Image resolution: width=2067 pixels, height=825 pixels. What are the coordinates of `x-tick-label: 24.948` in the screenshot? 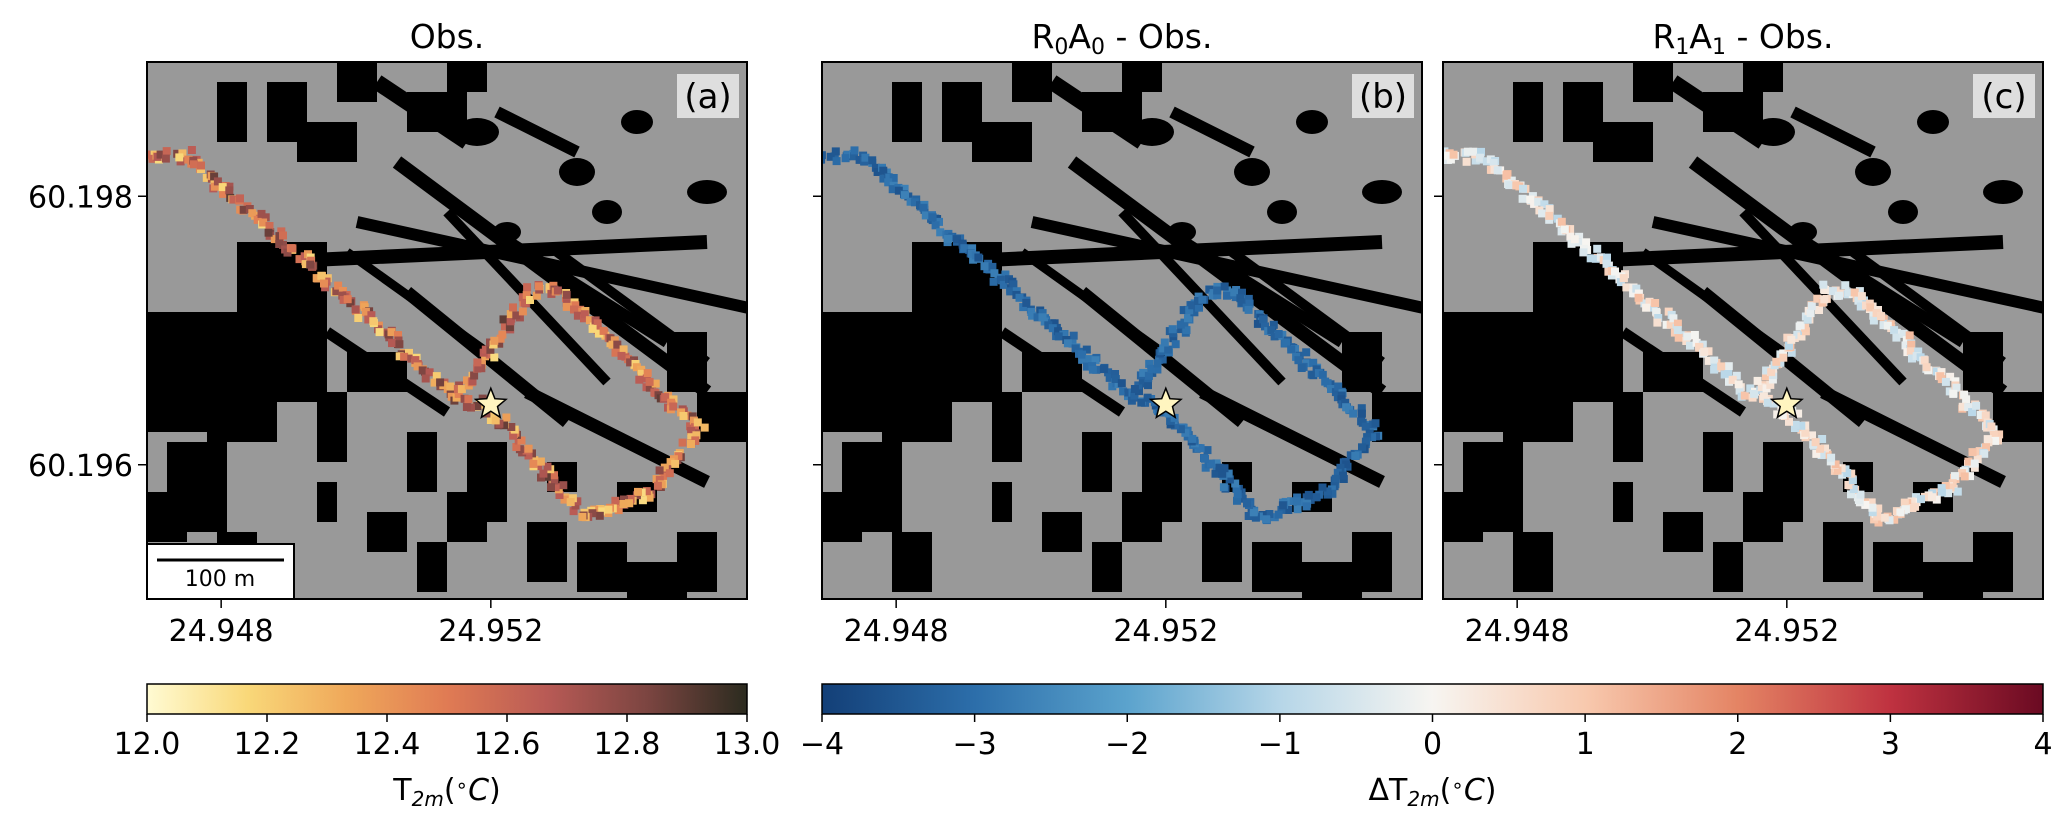 It's located at (221, 631).